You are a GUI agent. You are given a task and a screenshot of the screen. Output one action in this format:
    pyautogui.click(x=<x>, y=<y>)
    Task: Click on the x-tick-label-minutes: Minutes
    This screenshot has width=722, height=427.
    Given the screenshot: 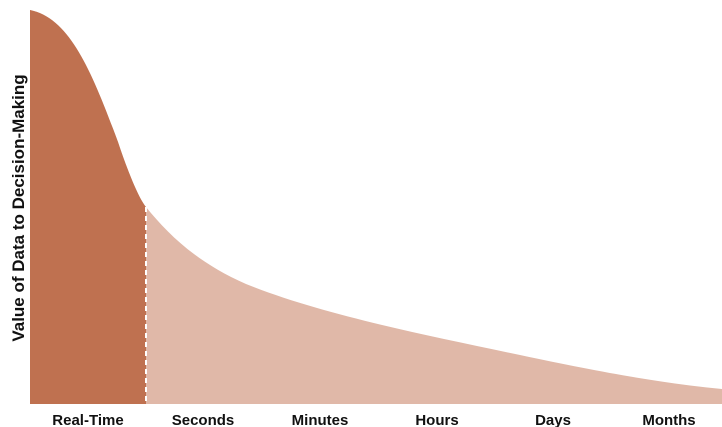 What is the action you would take?
    pyautogui.click(x=320, y=419)
    